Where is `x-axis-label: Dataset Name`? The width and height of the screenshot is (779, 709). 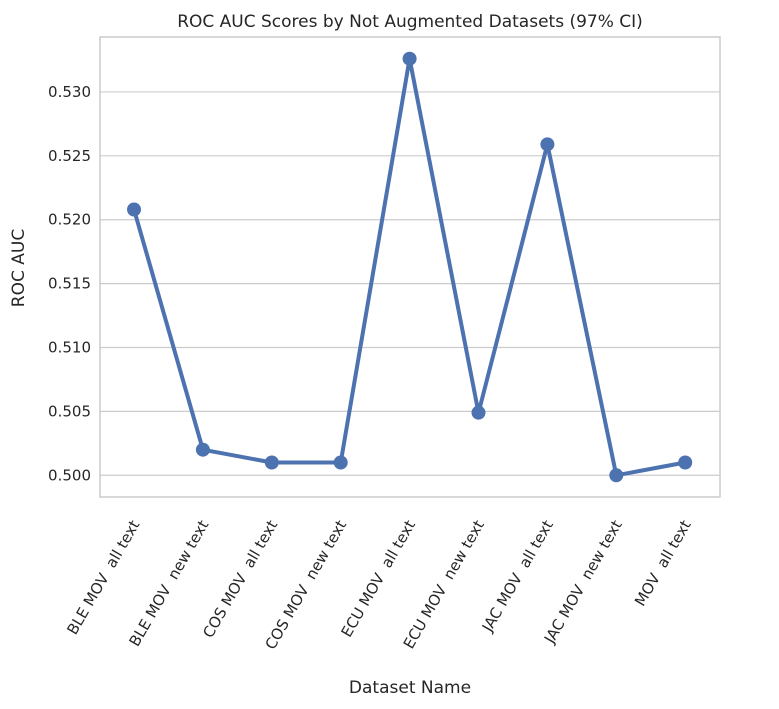
x-axis-label: Dataset Name is located at coordinates (410, 688).